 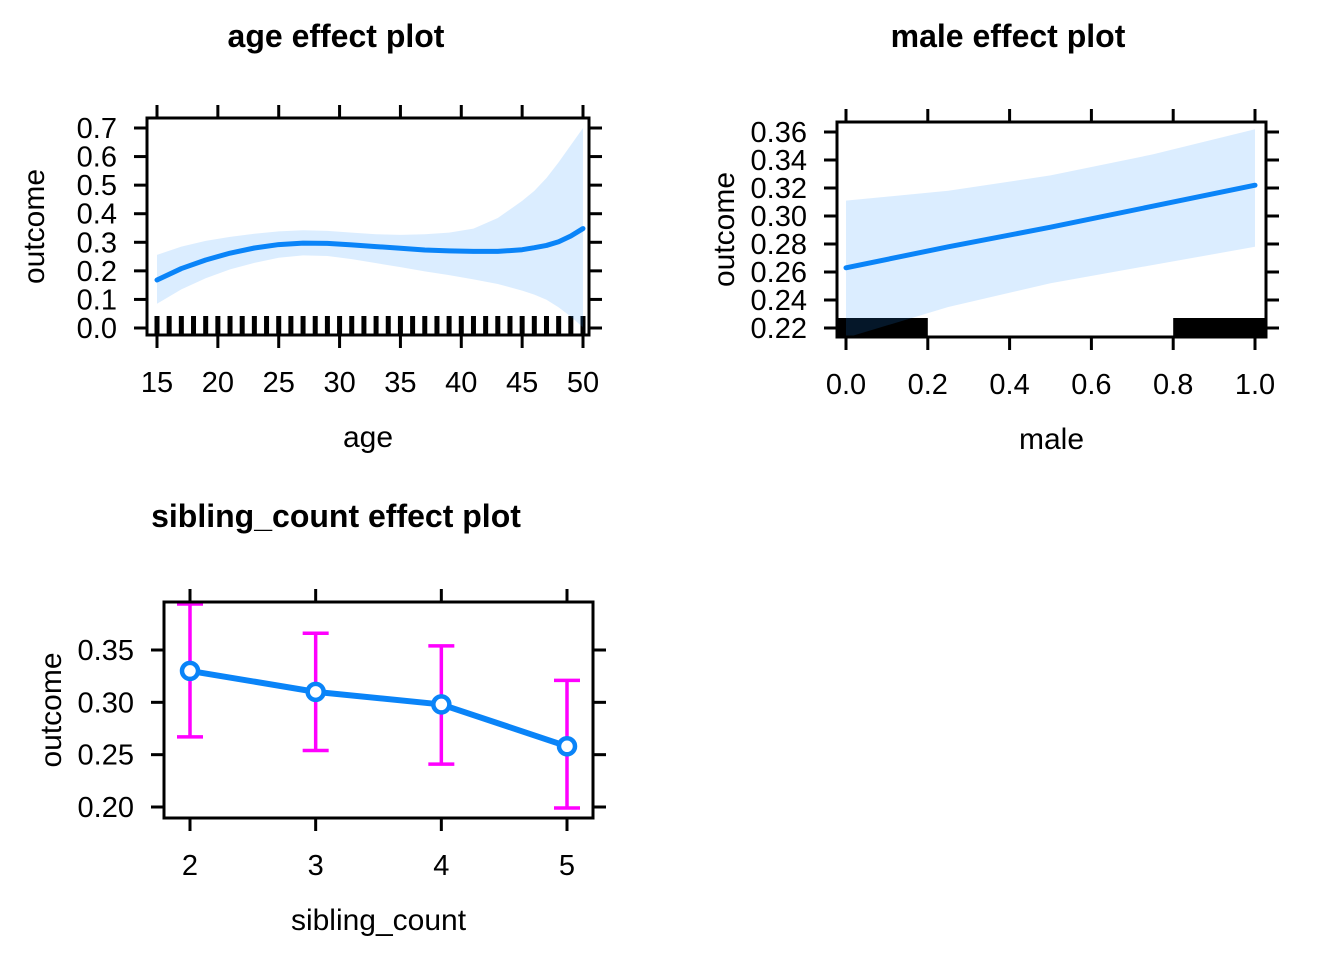 What do you see at coordinates (1050, 385) in the screenshot?
I see `male-effect-x-tick-labels: 0.0 0.2 0.4 0.6 0.8 1.0` at bounding box center [1050, 385].